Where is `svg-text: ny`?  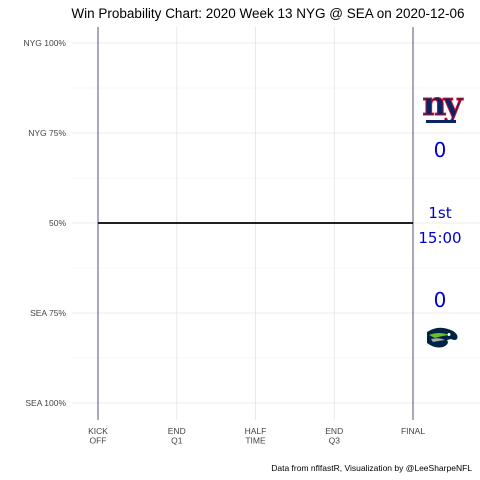 svg-text: ny is located at coordinates (442, 103).